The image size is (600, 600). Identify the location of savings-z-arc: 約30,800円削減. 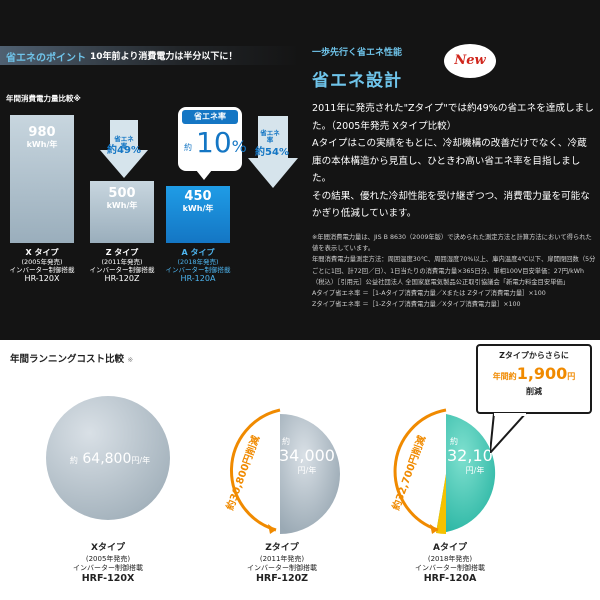
(252, 471).